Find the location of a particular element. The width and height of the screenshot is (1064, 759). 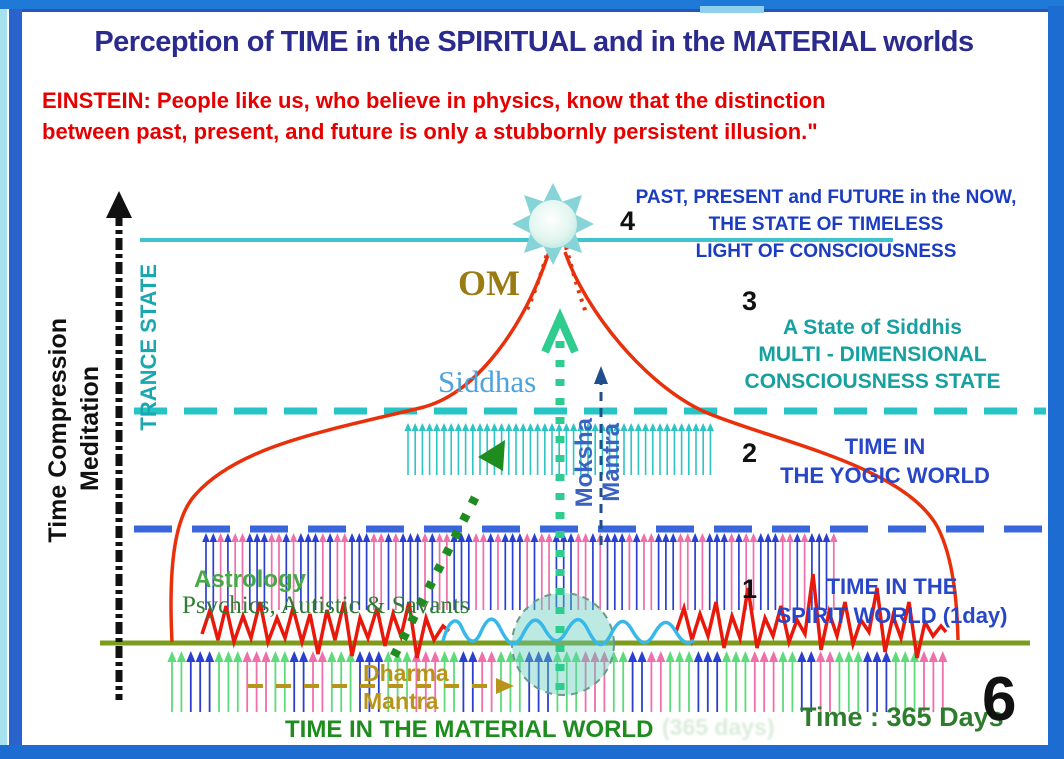

siddhis-line3: CONSCIOUSNESS STATE is located at coordinates (872, 381).